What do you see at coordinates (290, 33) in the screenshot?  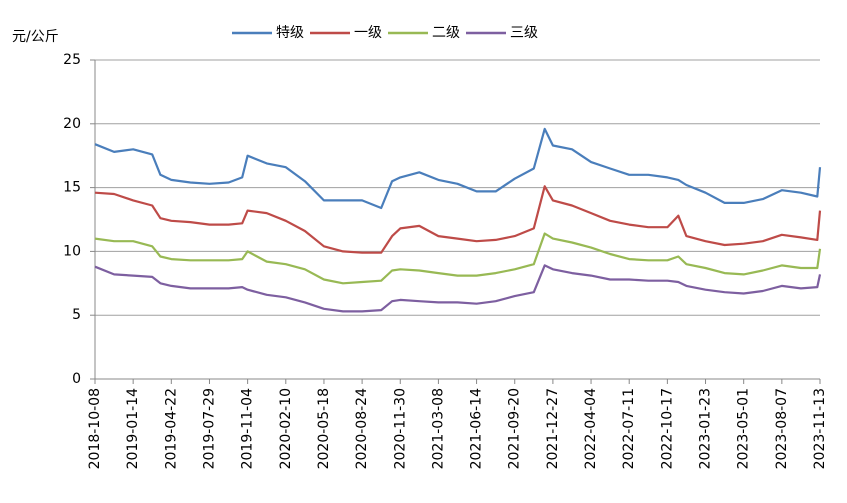 I see `legend-label: 特级` at bounding box center [290, 33].